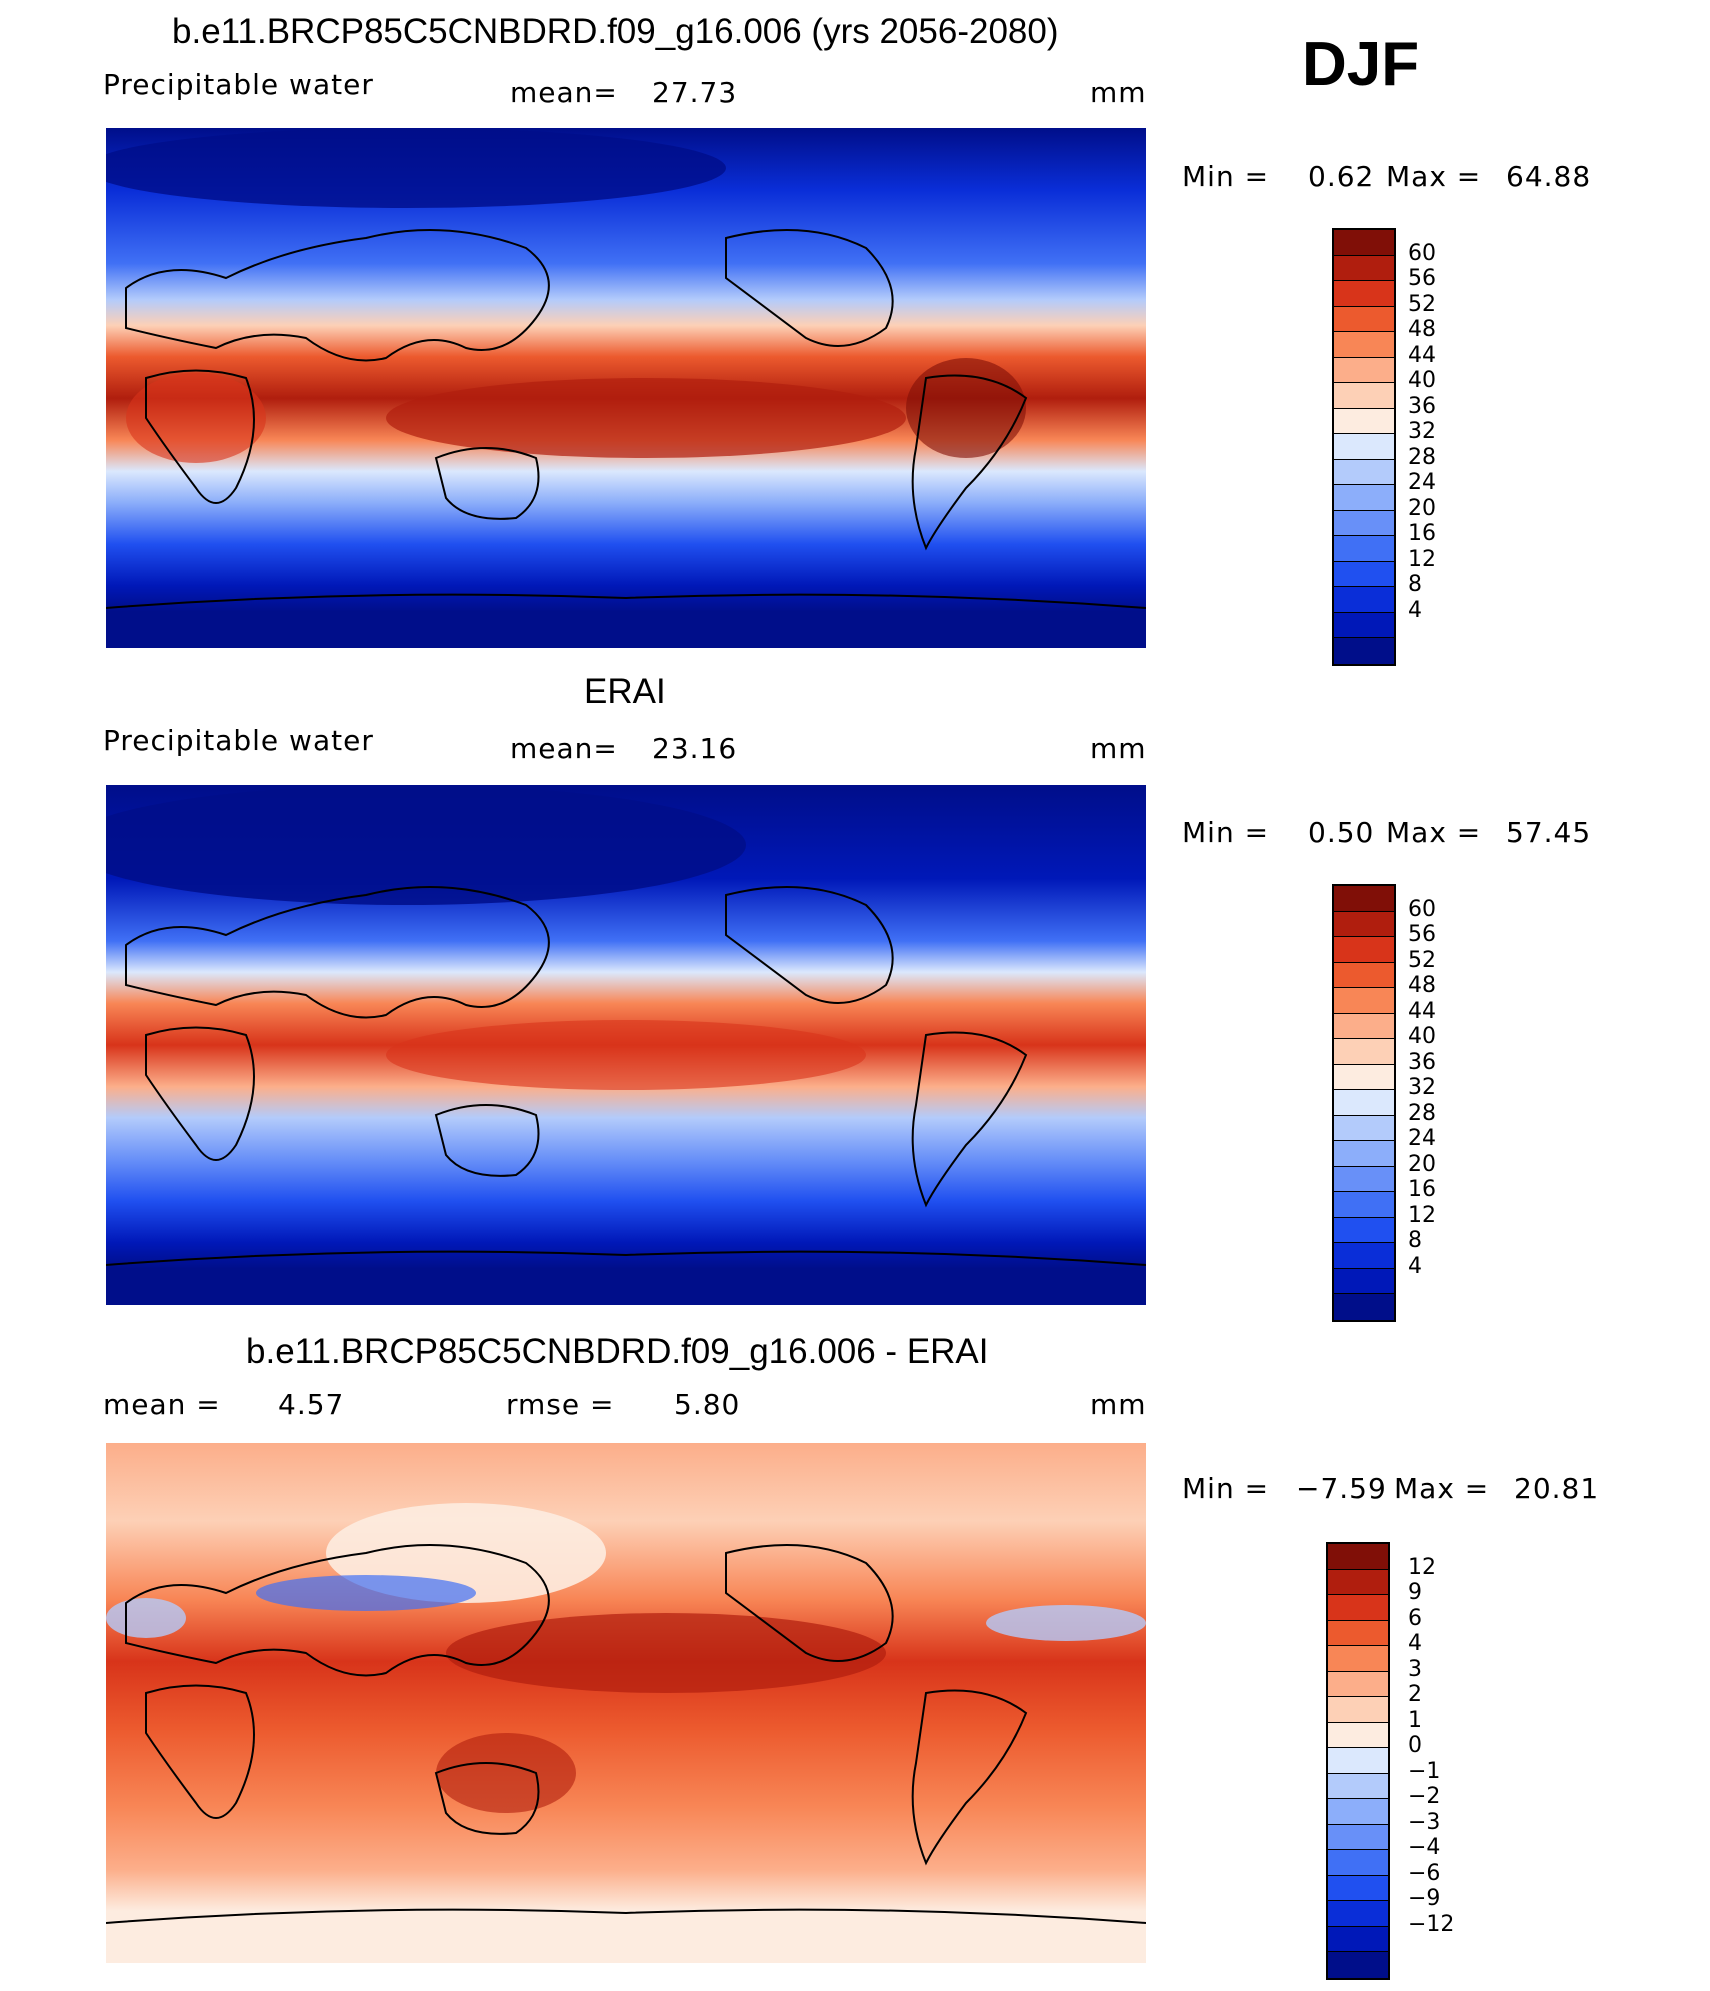 The height and width of the screenshot is (1991, 1710). Describe the element at coordinates (1549, 176) in the screenshot. I see `panel1-max-value: 64.88` at that location.